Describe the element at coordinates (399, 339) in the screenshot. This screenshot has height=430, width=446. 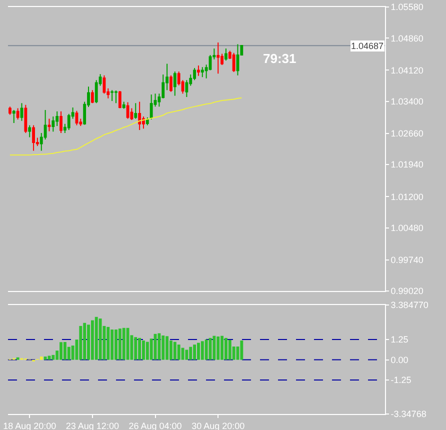
I see `y-tick-label: 1.25` at that location.